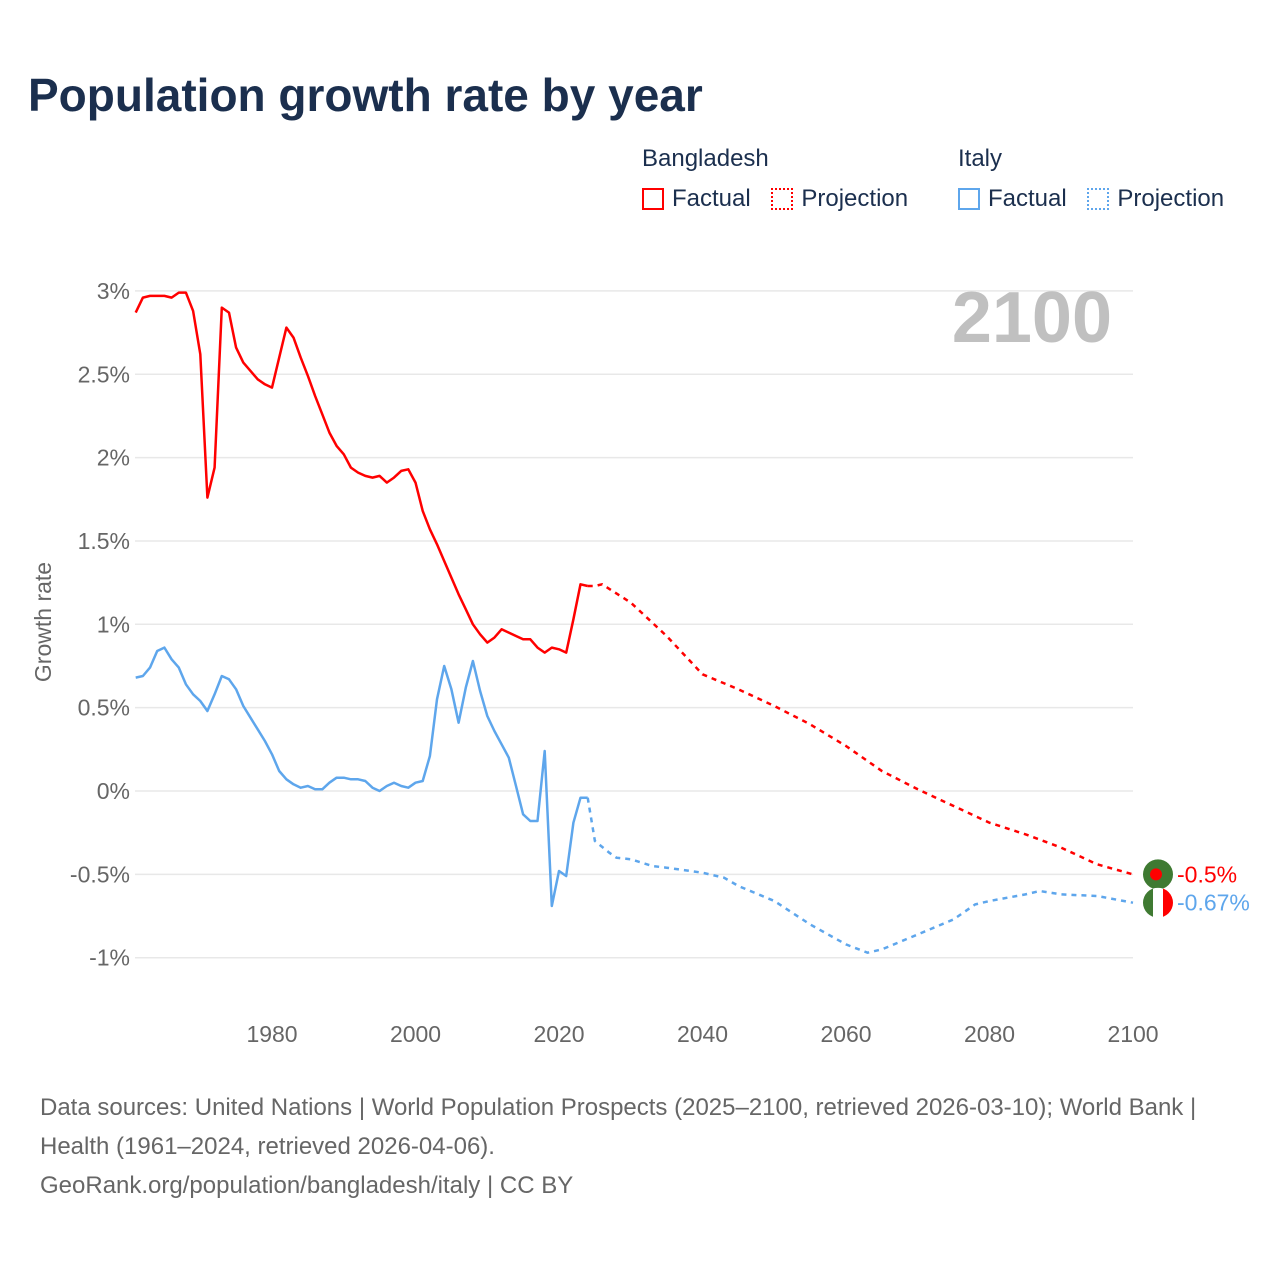 The width and height of the screenshot is (1280, 1280). I want to click on current-year-label: 2100, so click(1032, 318).